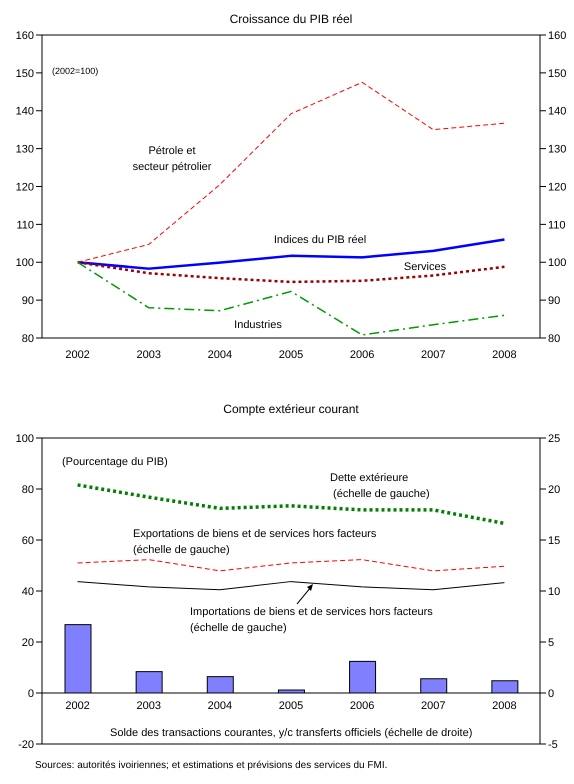 The height and width of the screenshot is (784, 574). Describe the element at coordinates (28, 592) in the screenshot. I see `y-tick-label: 40` at that location.